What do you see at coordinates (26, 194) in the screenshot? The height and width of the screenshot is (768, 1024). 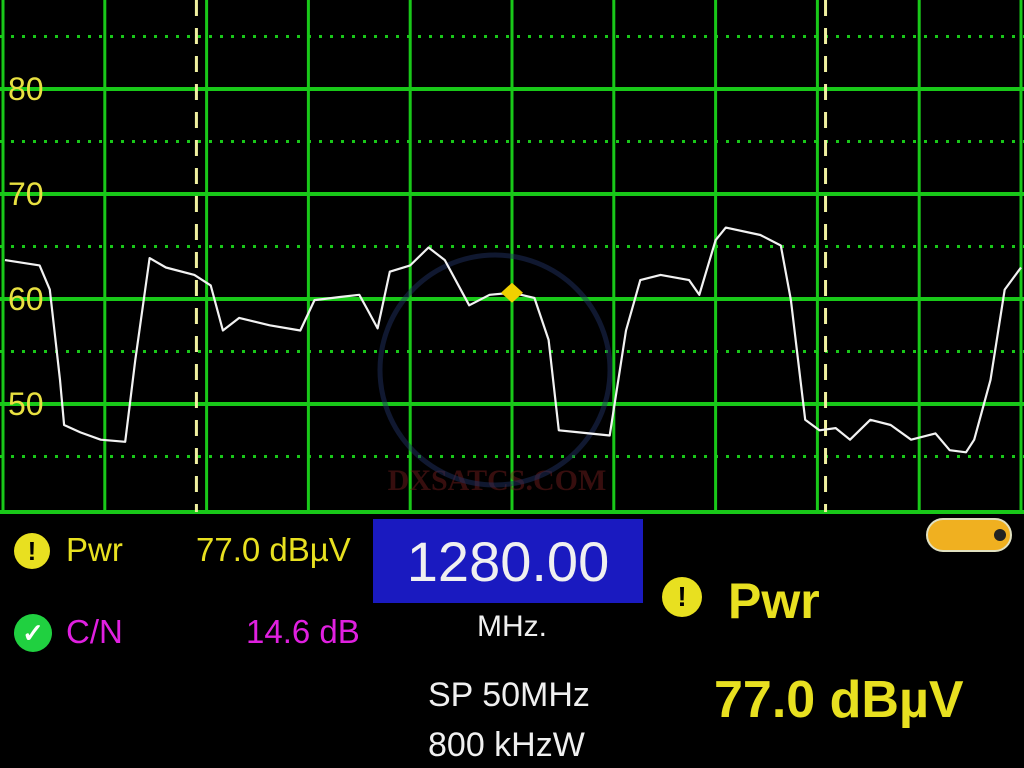 I see `y-tick-label: 70` at bounding box center [26, 194].